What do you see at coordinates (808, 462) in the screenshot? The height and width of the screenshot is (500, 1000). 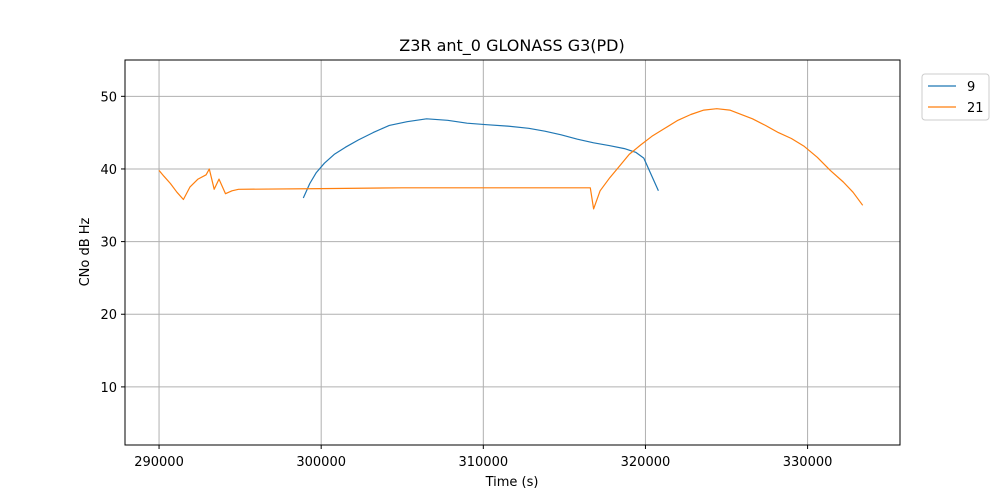 I see `x-tick-label: 330000` at bounding box center [808, 462].